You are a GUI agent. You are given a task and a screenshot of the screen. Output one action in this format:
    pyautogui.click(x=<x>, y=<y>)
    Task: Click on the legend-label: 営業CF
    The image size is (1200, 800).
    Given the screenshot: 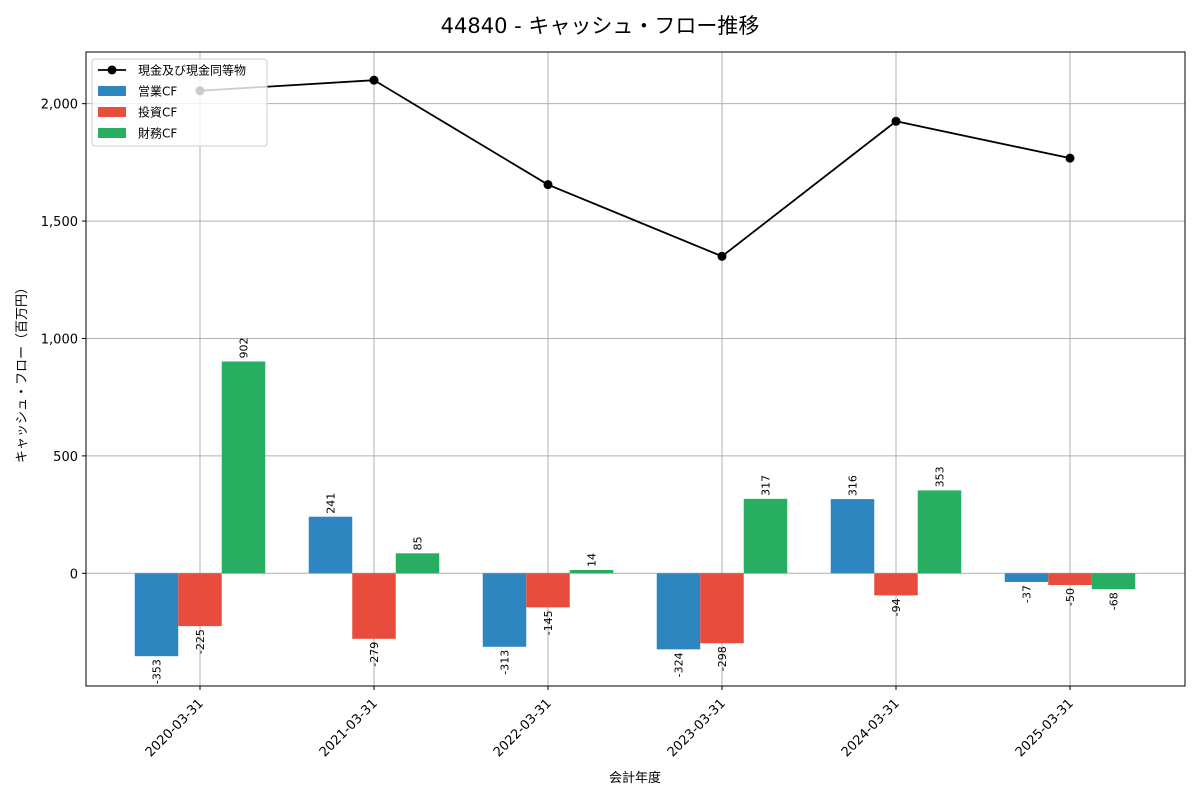 What is the action you would take?
    pyautogui.click(x=157, y=92)
    